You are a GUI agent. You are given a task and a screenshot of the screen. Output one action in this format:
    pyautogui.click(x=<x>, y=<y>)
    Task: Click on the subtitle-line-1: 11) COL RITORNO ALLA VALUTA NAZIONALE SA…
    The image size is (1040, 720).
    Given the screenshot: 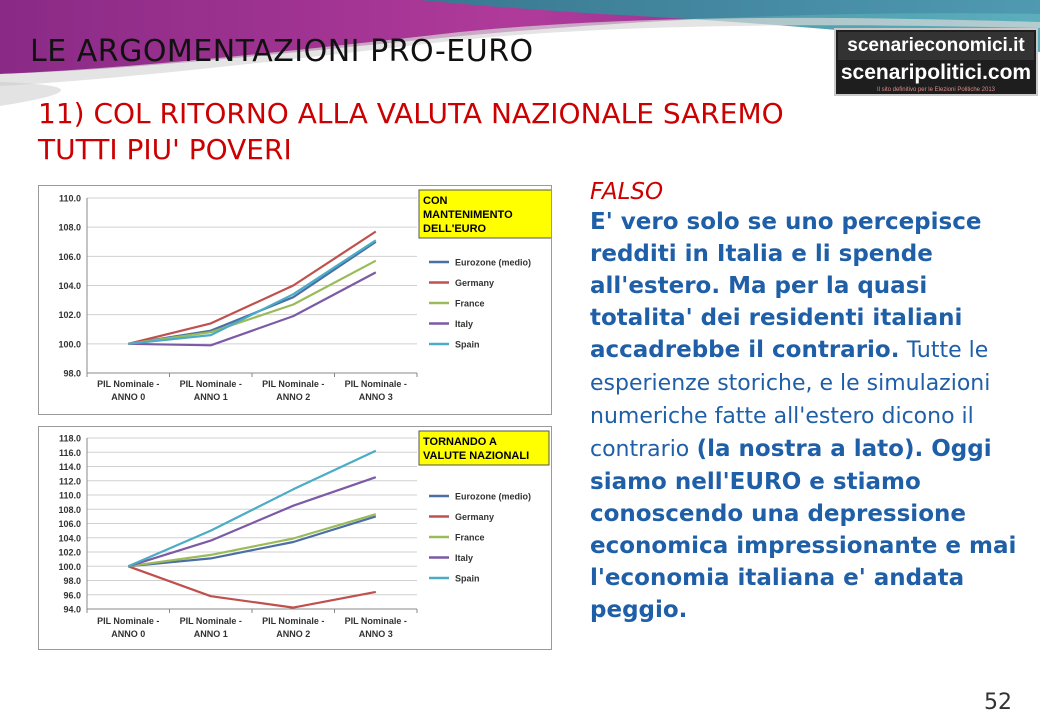 What is the action you would take?
    pyautogui.click(x=411, y=113)
    